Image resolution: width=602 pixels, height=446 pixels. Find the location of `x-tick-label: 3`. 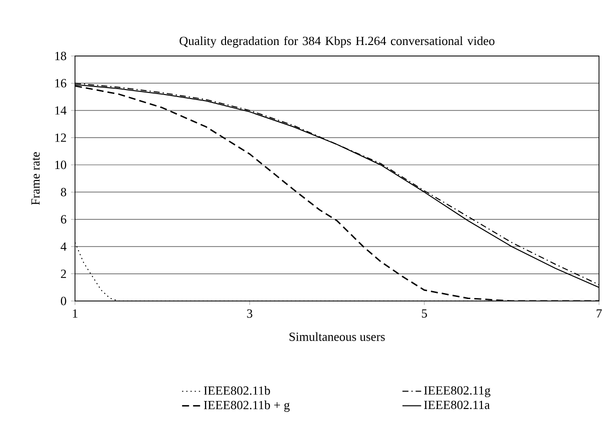

x-tick-label: 3 is located at coordinates (249, 313).